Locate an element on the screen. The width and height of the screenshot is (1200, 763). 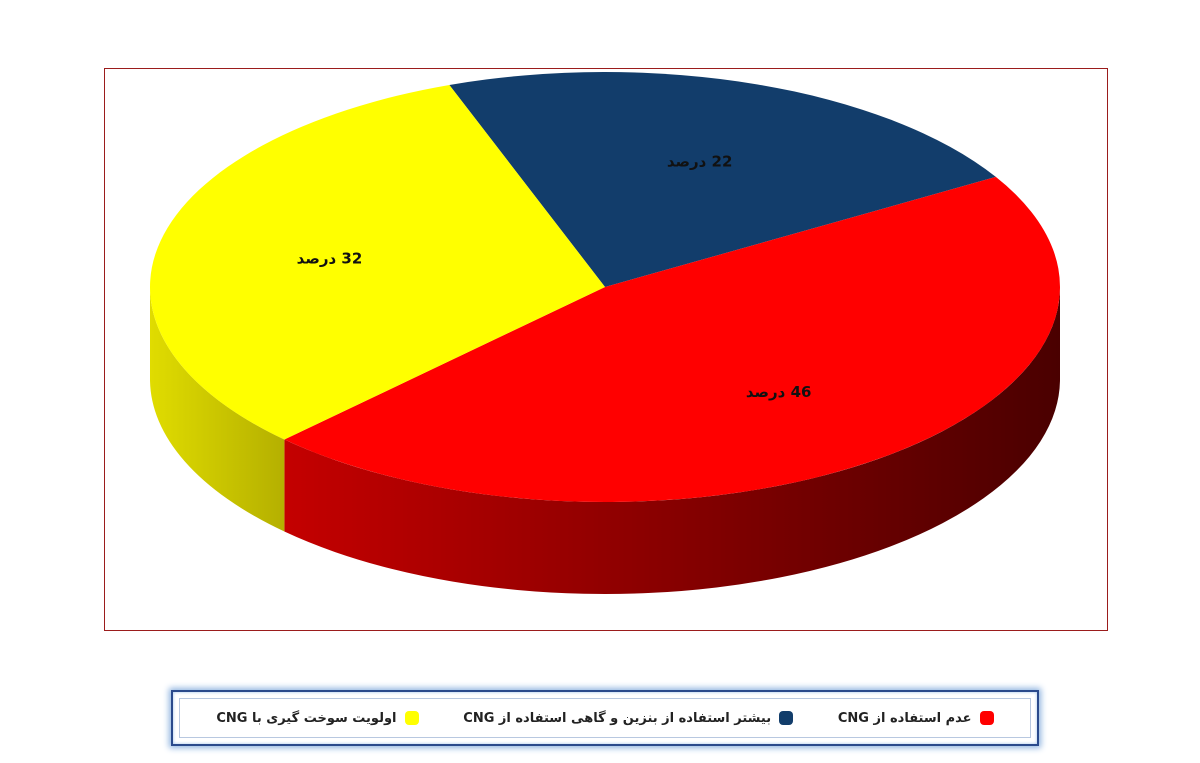
legend-swatch-yellow is located at coordinates (411, 718).